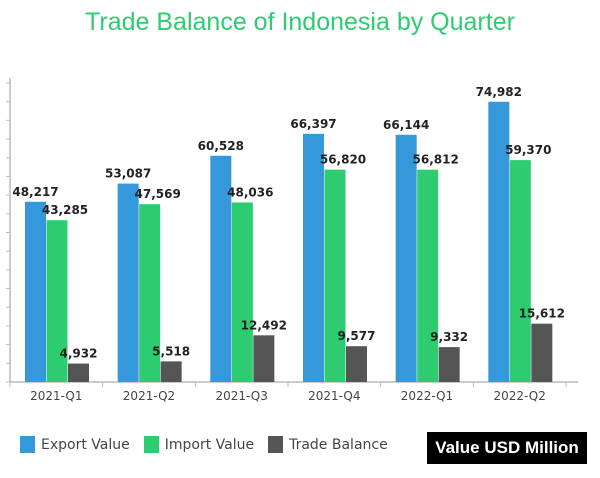  What do you see at coordinates (343, 160) in the screenshot?
I see `data-label: 56,820` at bounding box center [343, 160].